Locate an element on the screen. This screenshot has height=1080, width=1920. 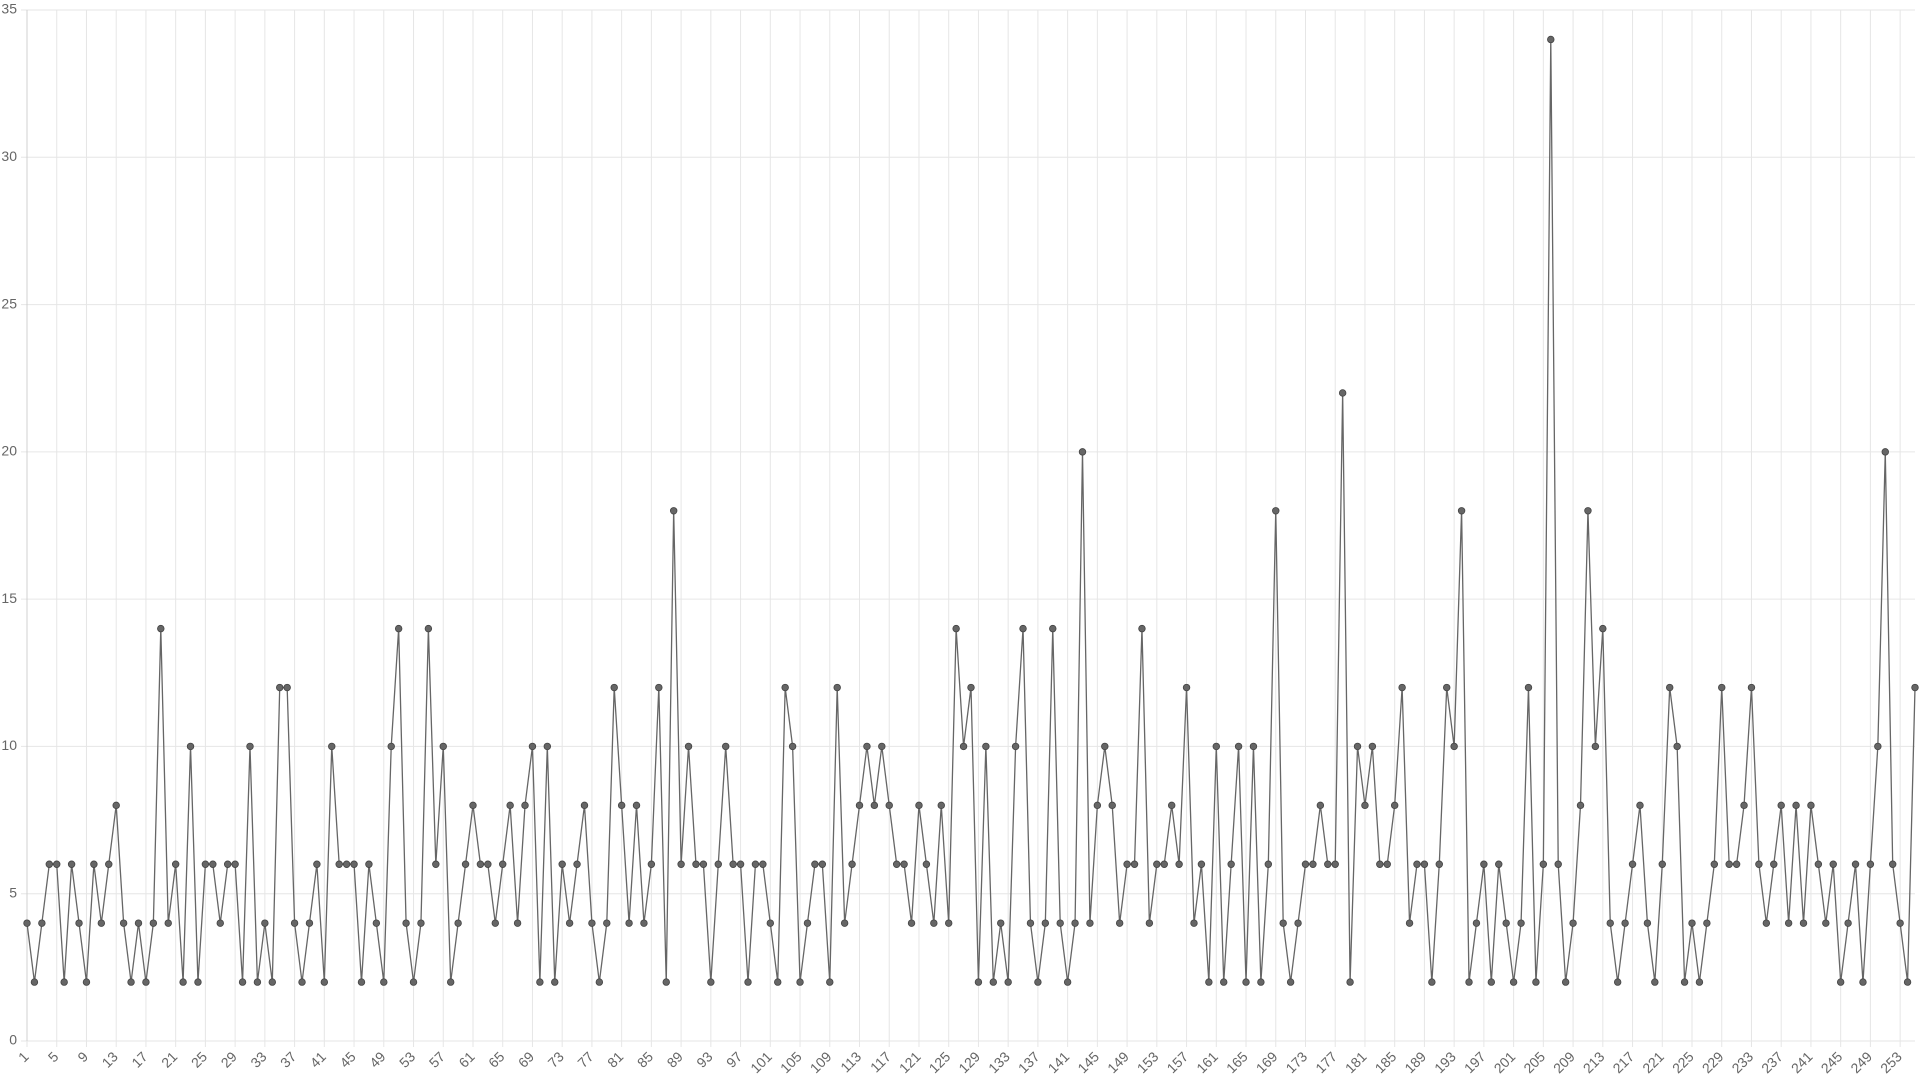
x-tick-label: 69 is located at coordinates (526, 1059).